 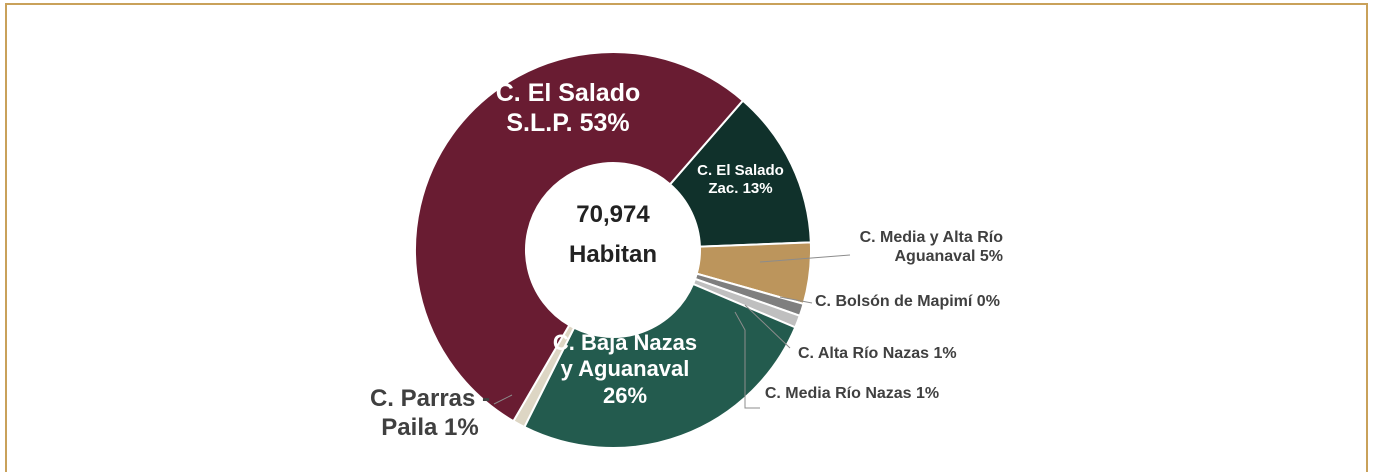 What do you see at coordinates (863, 353) in the screenshot?
I see `category-label: C. Alta Río Nazas` at bounding box center [863, 353].